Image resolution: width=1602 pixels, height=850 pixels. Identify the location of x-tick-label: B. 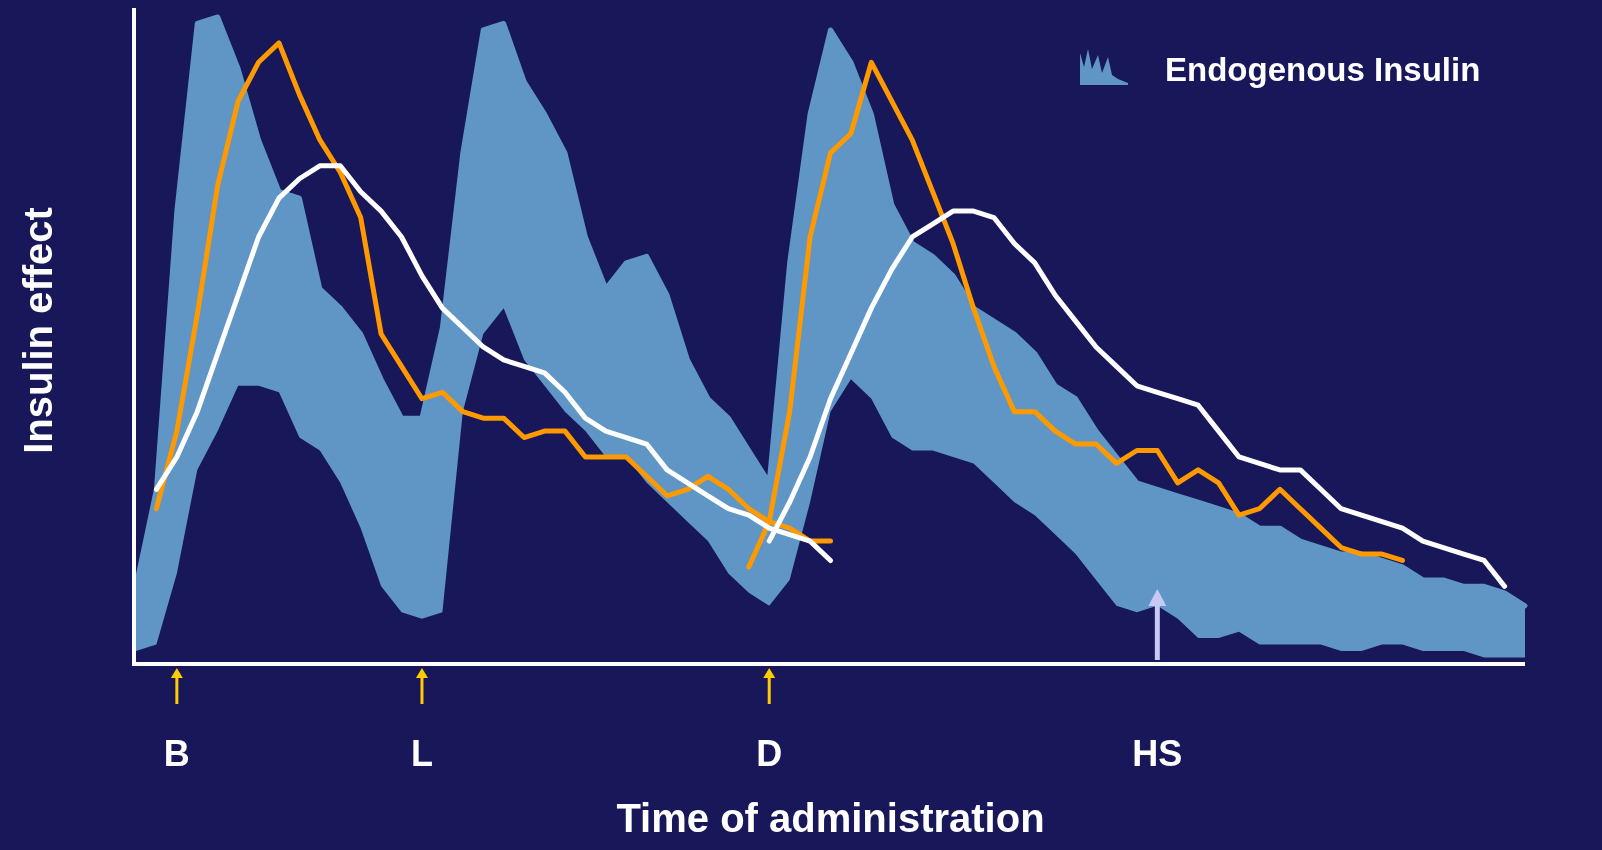
(176, 753).